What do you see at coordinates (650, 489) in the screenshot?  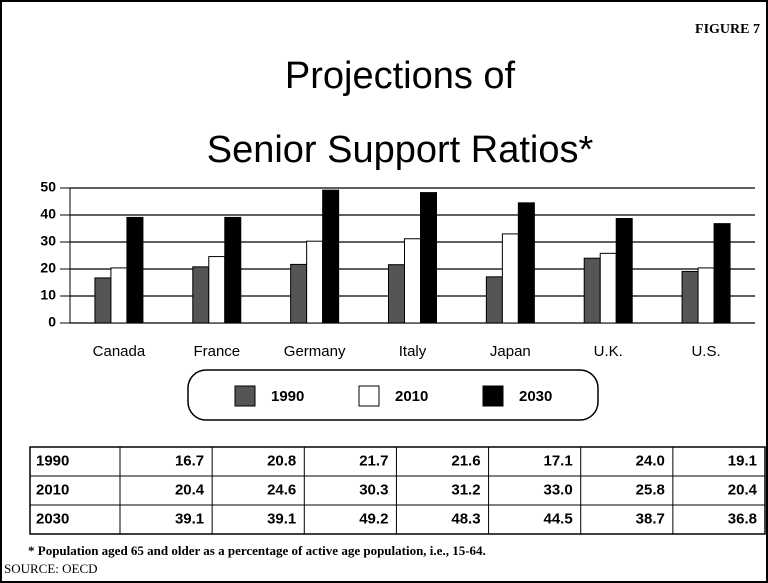 I see `table-cell: 25.8` at bounding box center [650, 489].